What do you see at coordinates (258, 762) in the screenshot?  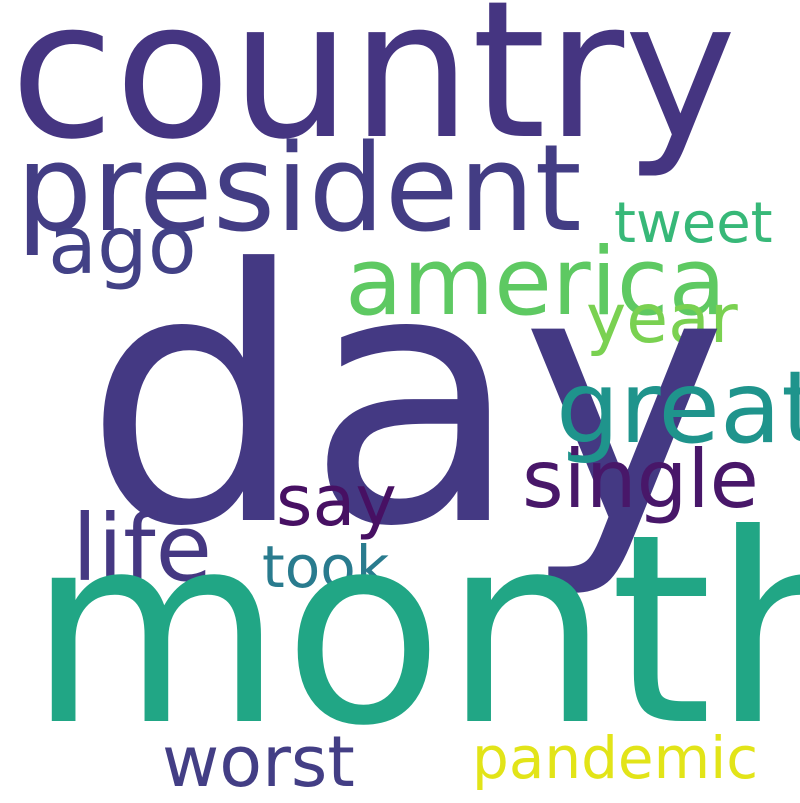 I see `word-worst: worst` at bounding box center [258, 762].